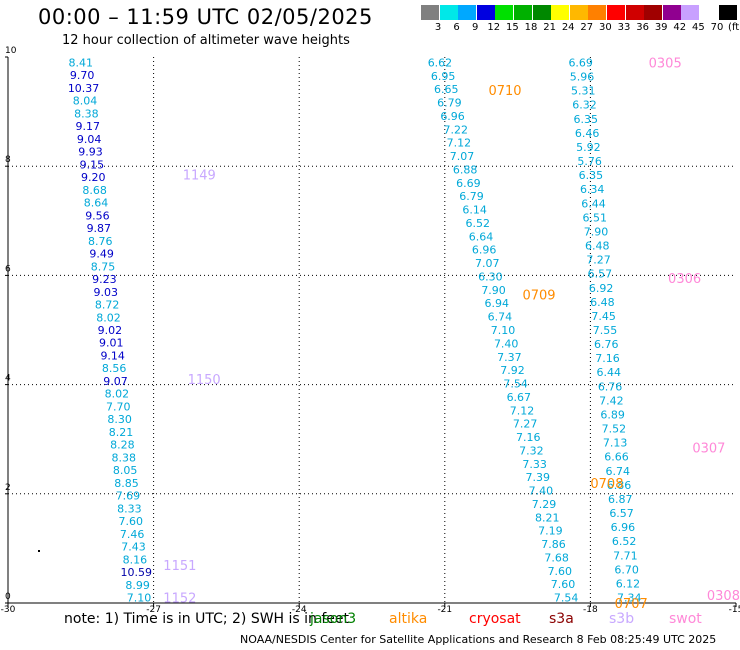  I want to click on wave-height-value: 8.56, so click(114, 368).